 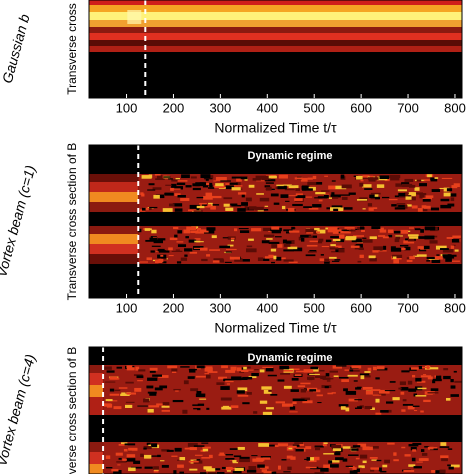 I want to click on x-tick-label: 500, so click(x=314, y=307).